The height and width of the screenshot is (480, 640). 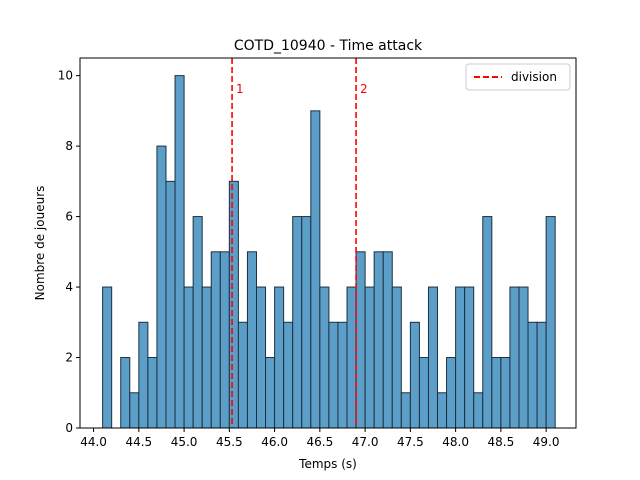 I want to click on y-tick-label: 4, so click(x=69, y=287).